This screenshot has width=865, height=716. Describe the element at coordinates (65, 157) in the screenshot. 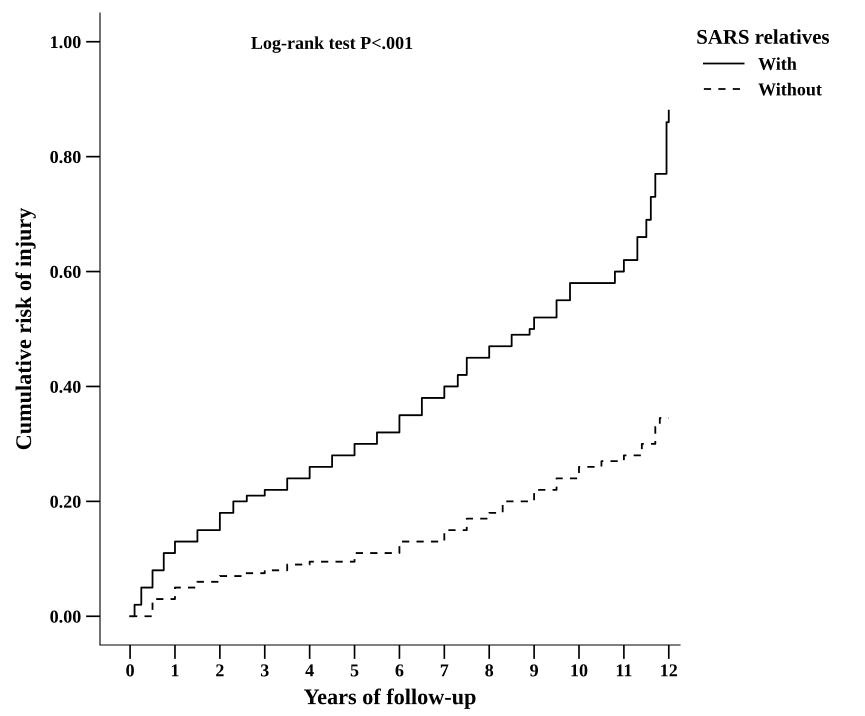

I see `y-tick-label: 0.80` at that location.